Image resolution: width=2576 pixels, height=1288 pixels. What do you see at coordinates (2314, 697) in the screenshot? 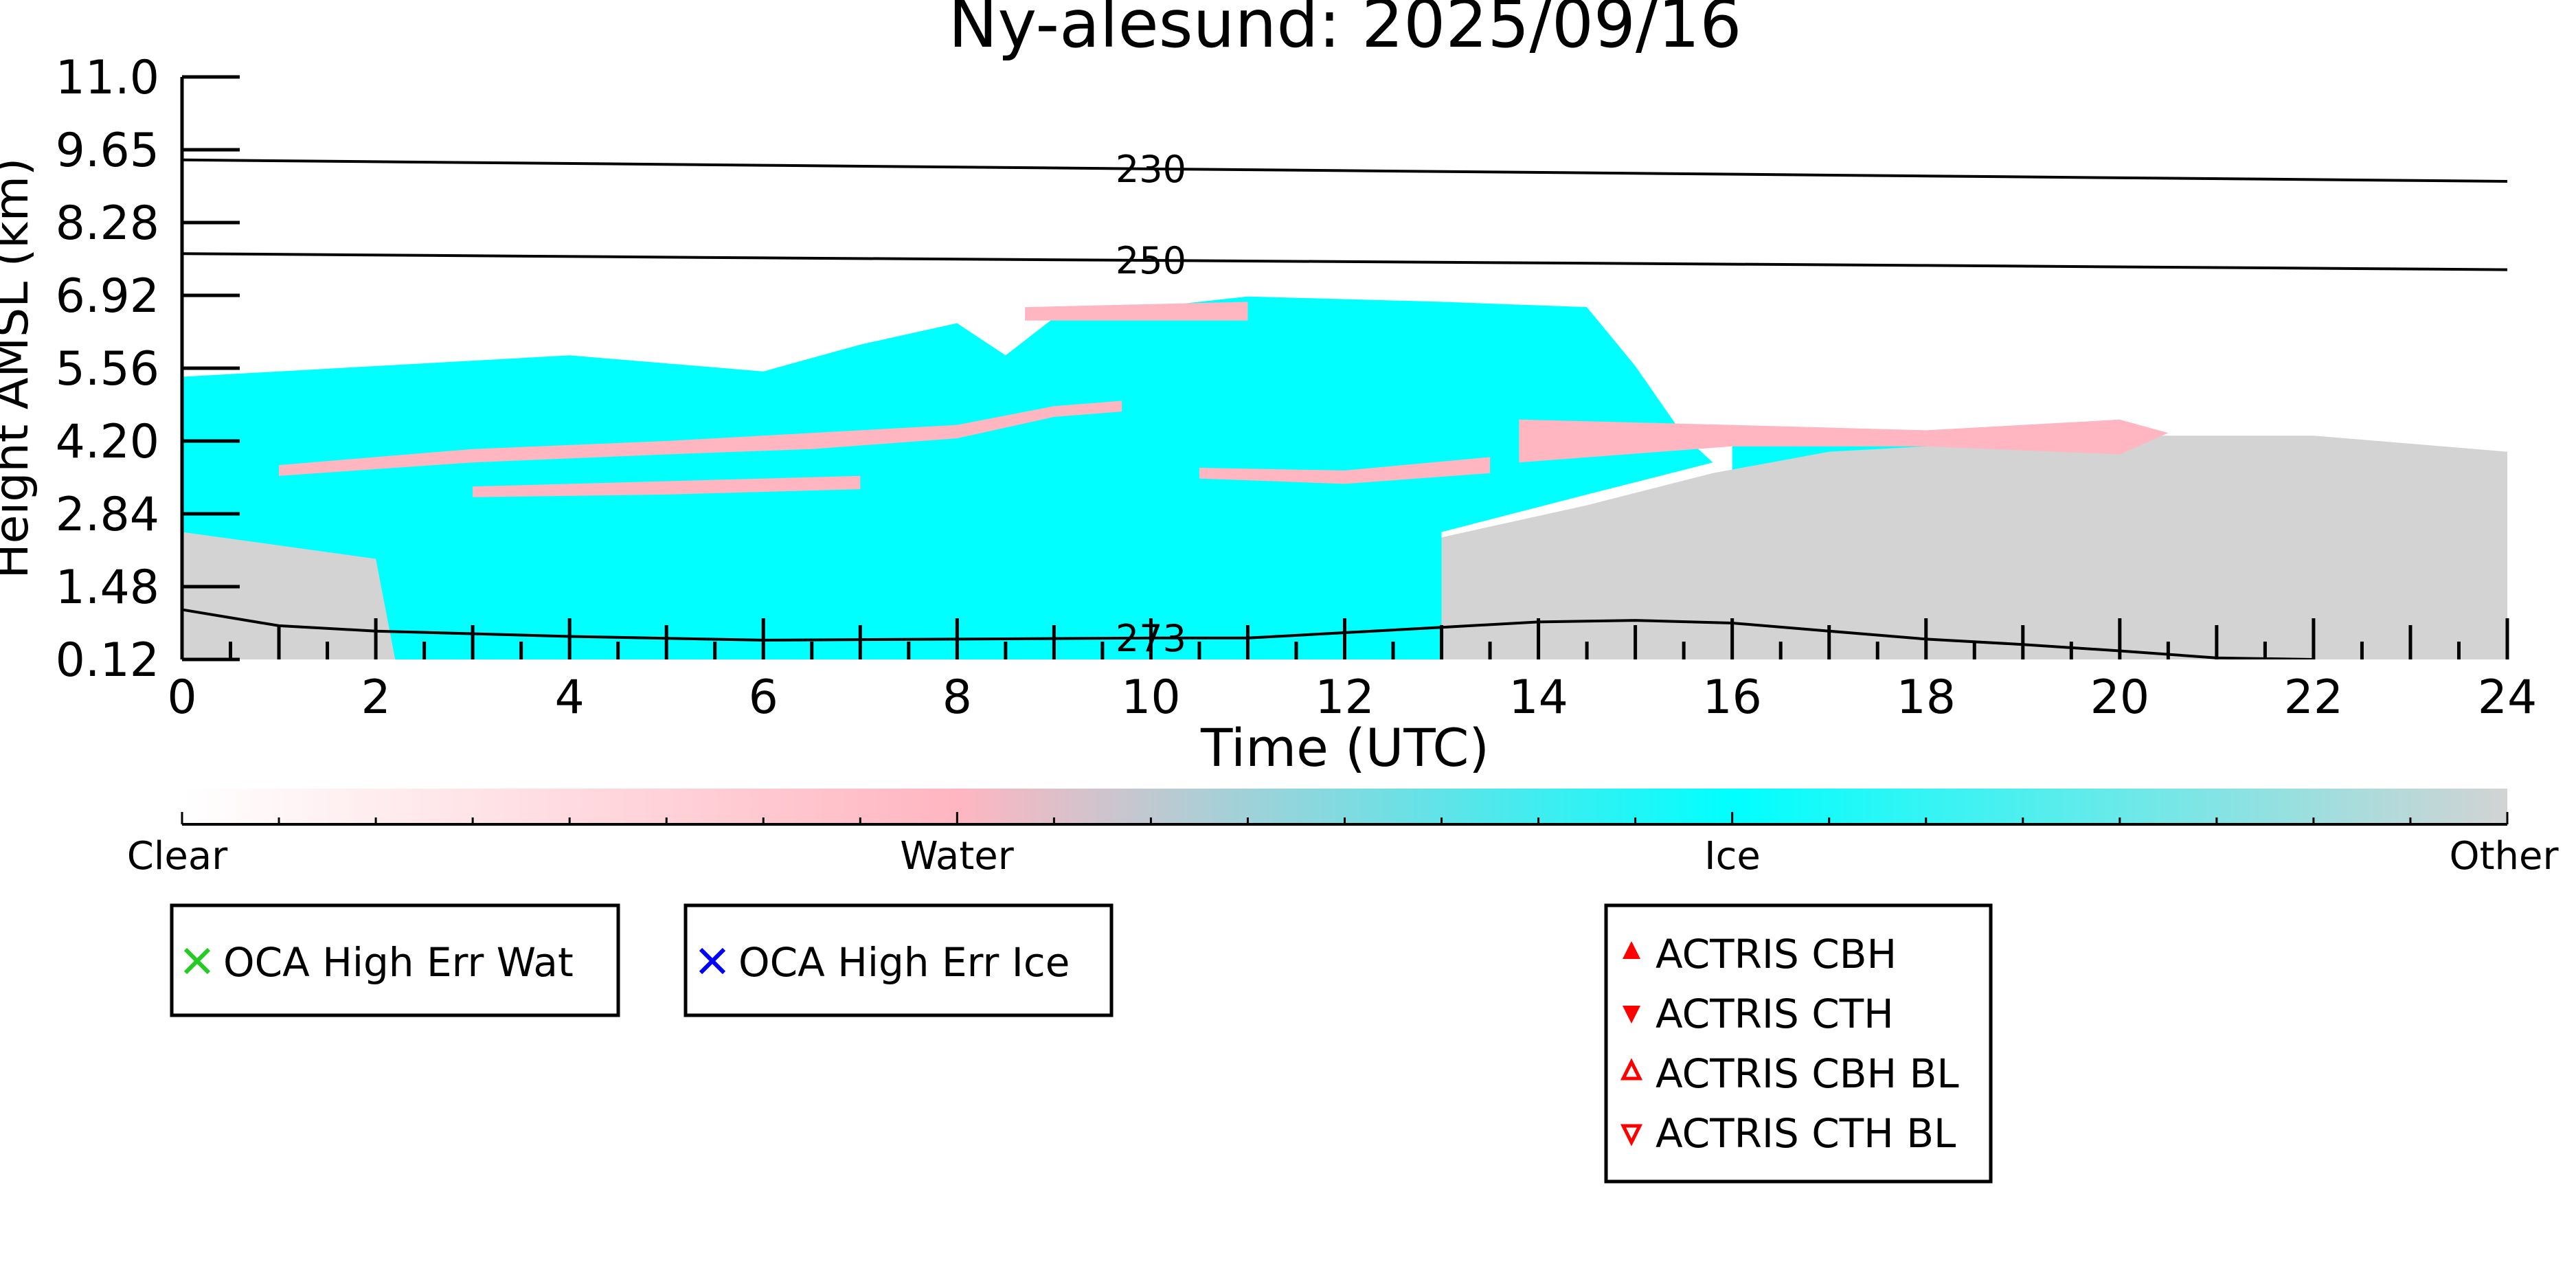
I see `x-tick-label: 22` at bounding box center [2314, 697].